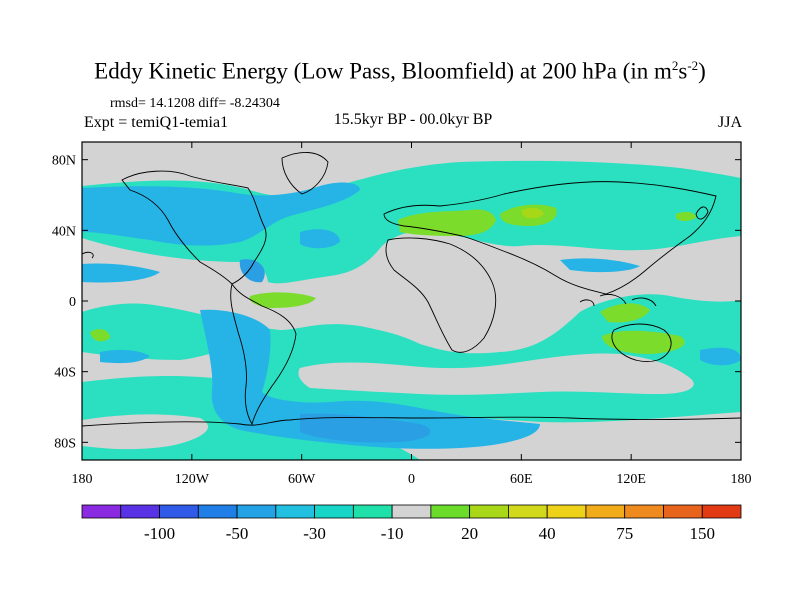  Describe the element at coordinates (302, 479) in the screenshot. I see `lon-tick-label: 60W` at that location.